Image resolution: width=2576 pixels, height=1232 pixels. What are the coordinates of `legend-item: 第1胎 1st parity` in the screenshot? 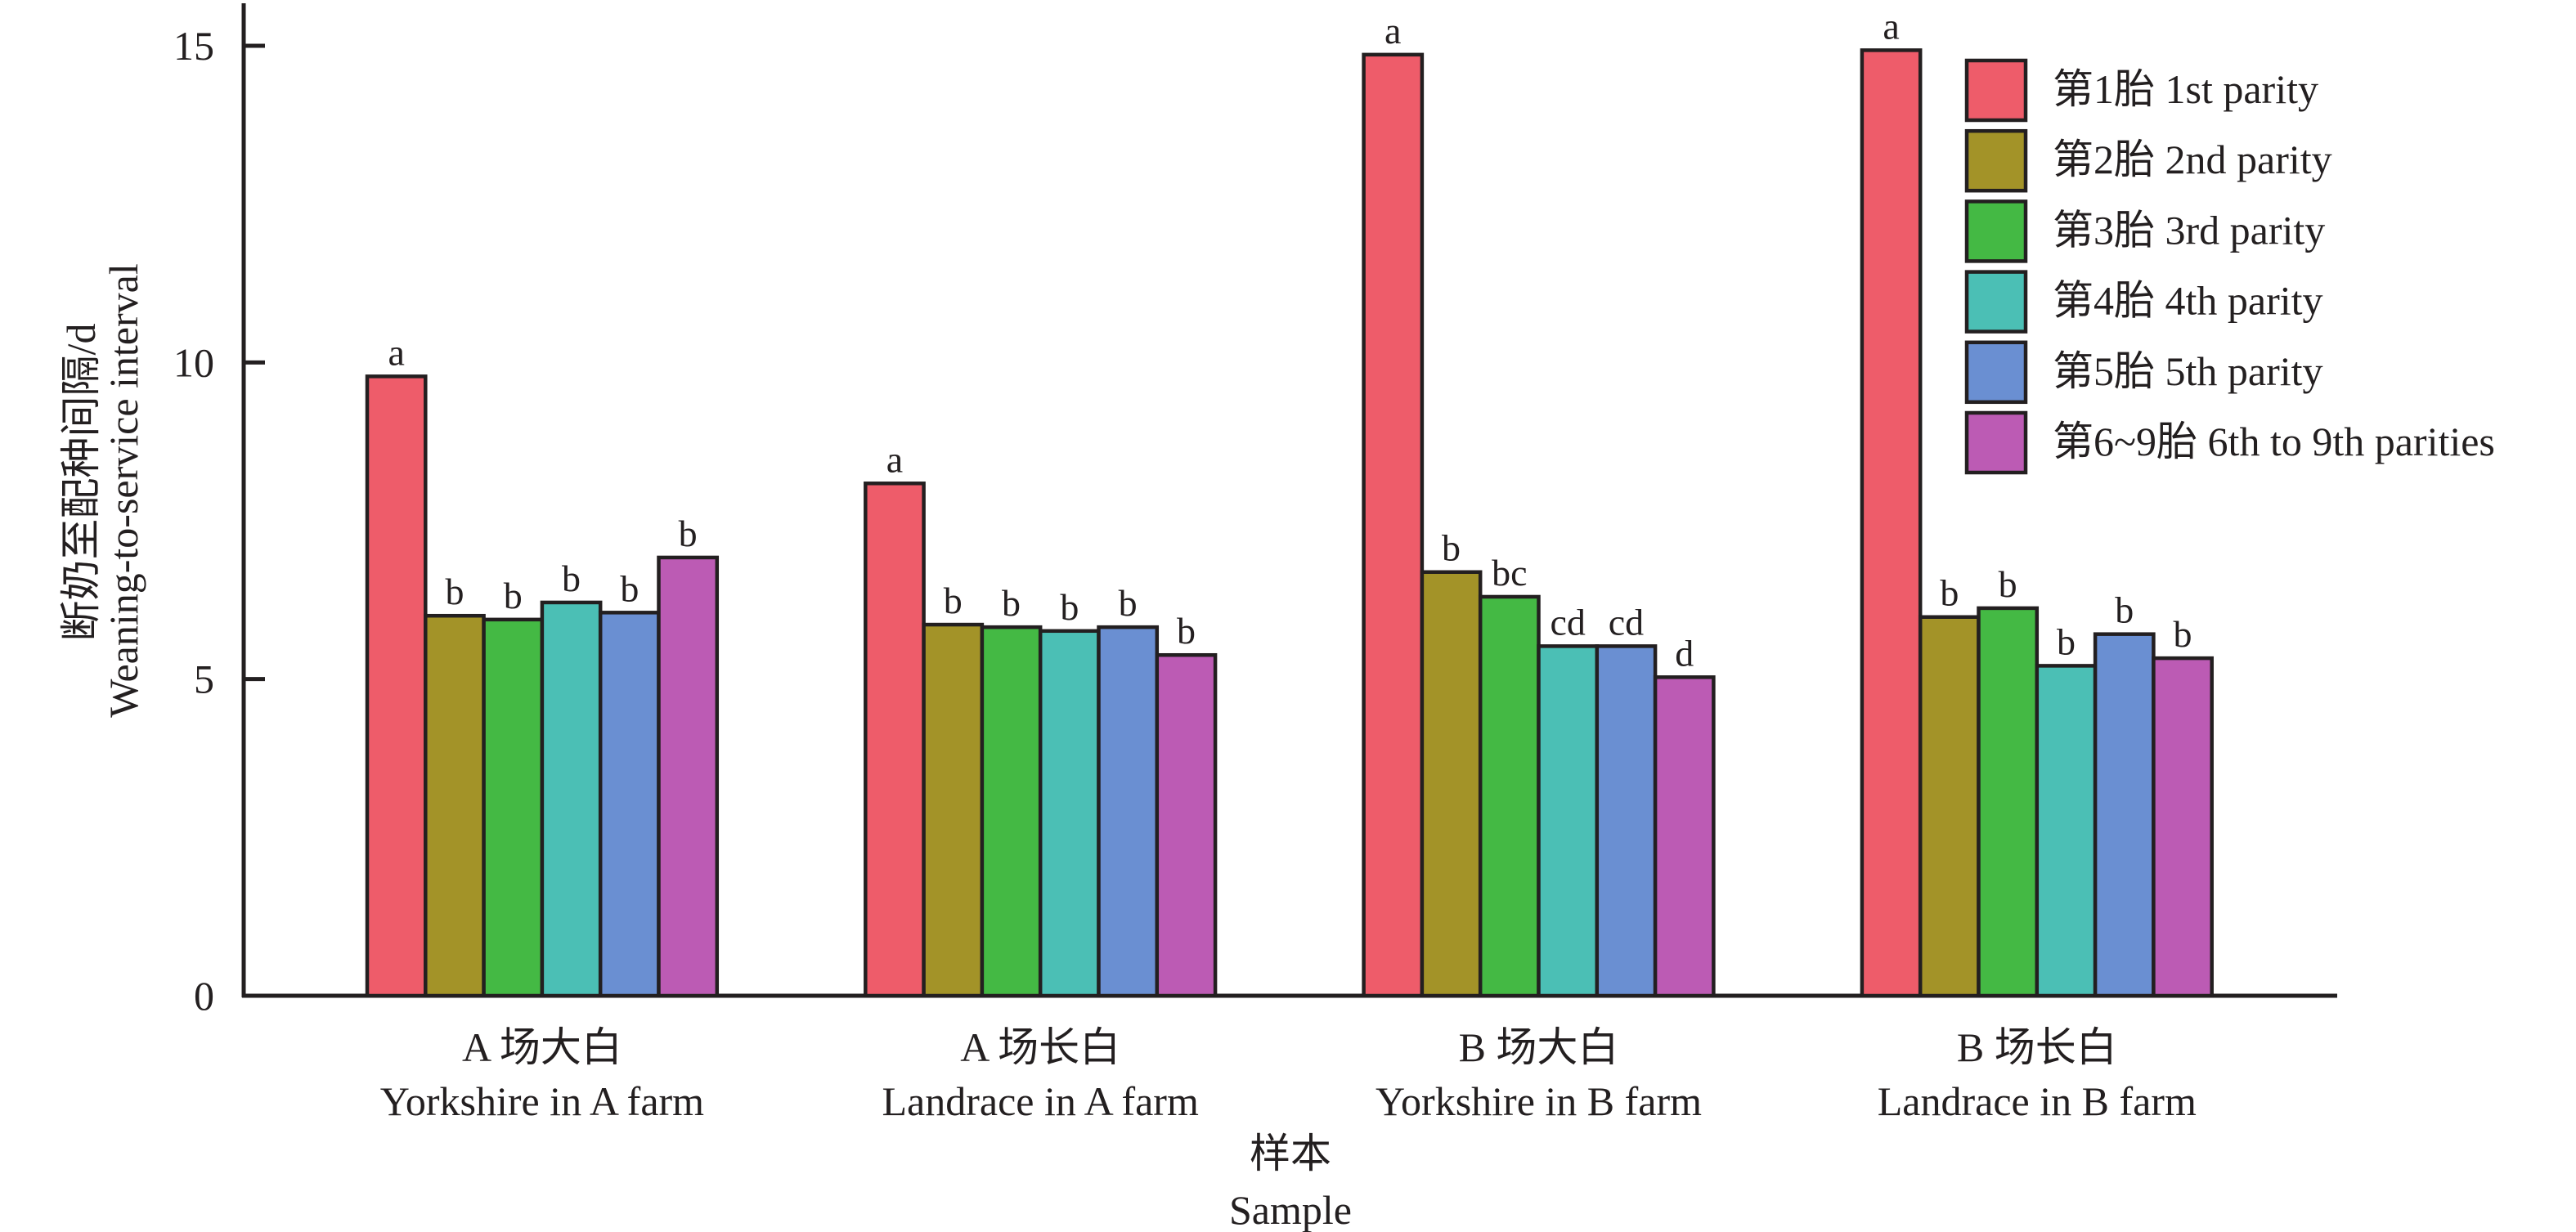 It's located at (2141, 90).